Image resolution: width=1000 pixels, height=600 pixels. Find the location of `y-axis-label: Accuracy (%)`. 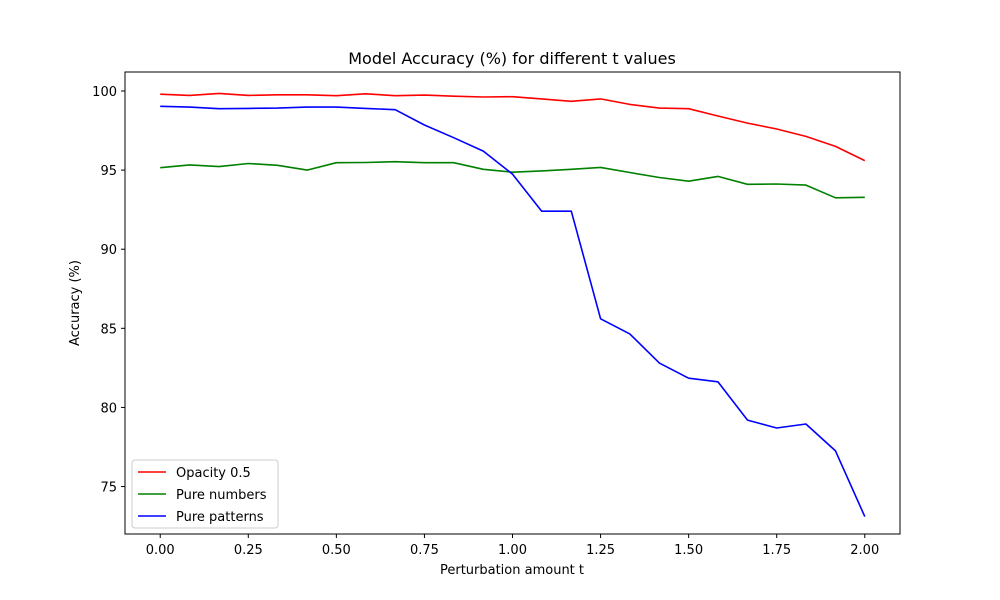

y-axis-label: Accuracy (%) is located at coordinates (75, 303).